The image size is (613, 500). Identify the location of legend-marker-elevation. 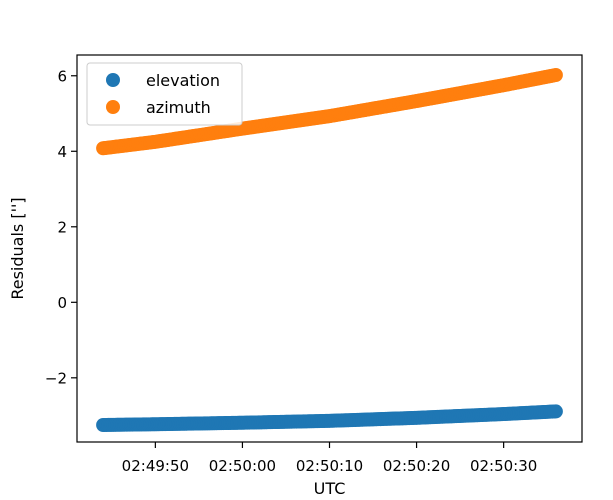
(113, 80).